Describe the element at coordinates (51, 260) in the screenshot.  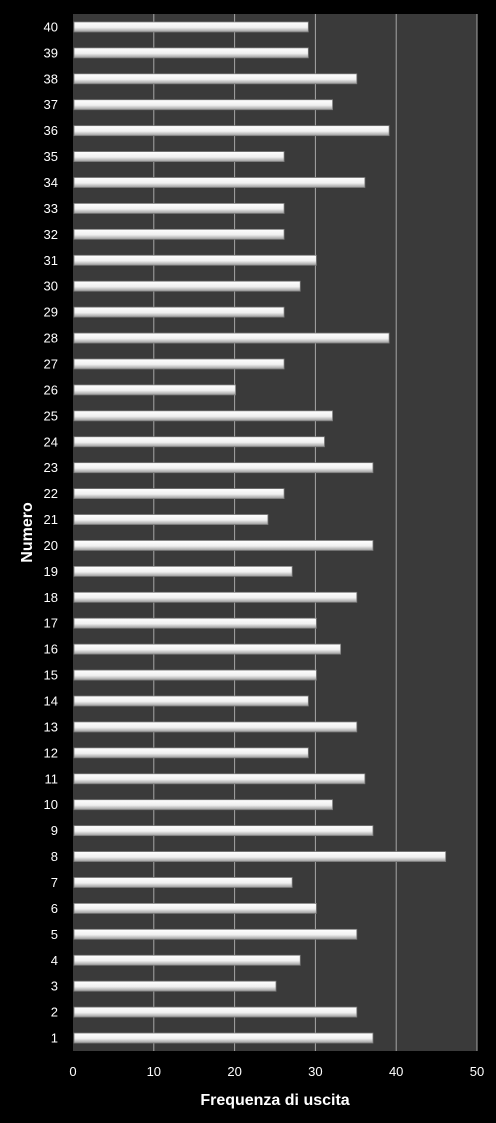
I see `y-tick-label: 31` at that location.